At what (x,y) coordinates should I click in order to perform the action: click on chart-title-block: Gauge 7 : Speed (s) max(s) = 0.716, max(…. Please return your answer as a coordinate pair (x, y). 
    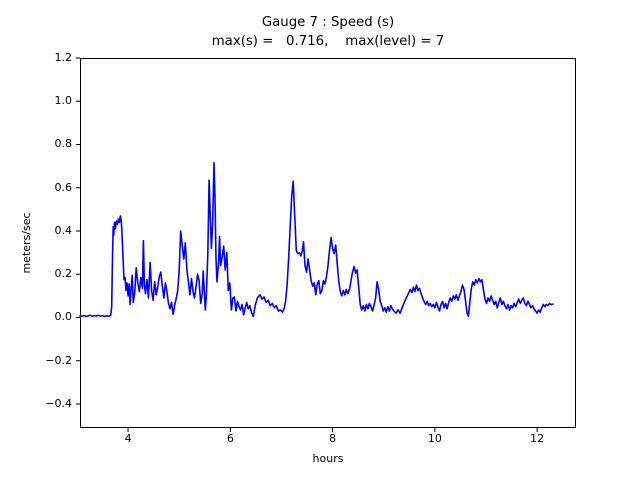
    Looking at the image, I should click on (328, 32).